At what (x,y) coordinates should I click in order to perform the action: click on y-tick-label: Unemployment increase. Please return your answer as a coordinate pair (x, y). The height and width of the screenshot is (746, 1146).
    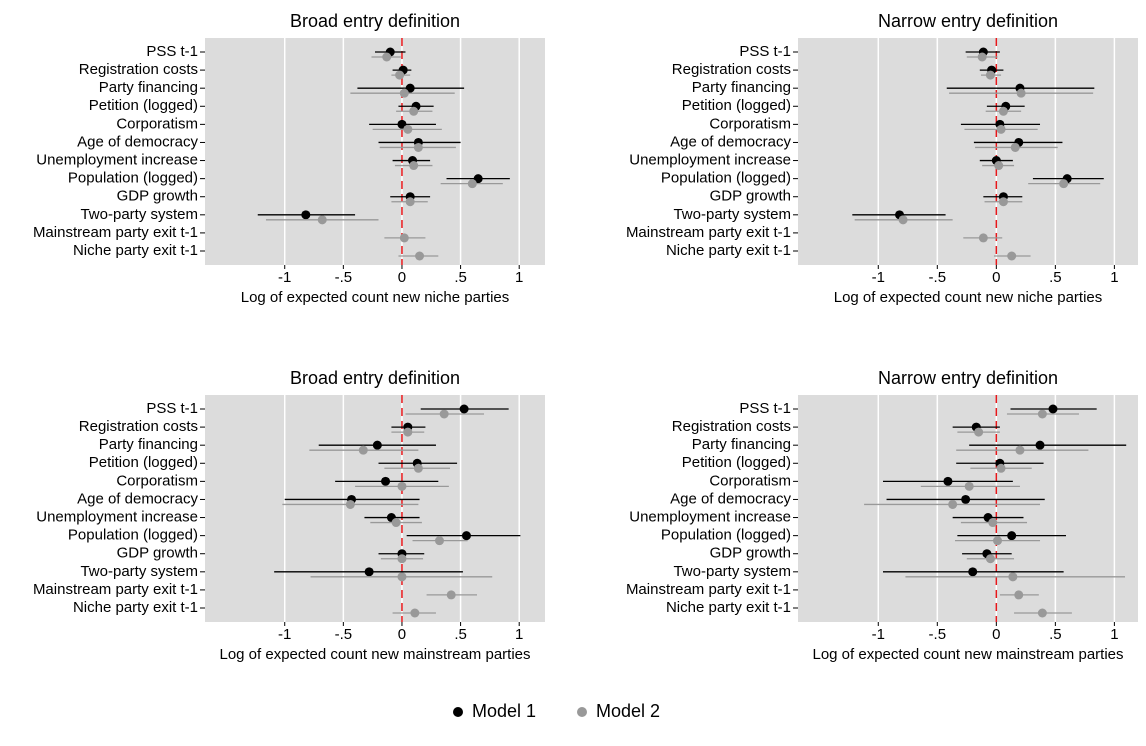
    Looking at the image, I should click on (710, 160).